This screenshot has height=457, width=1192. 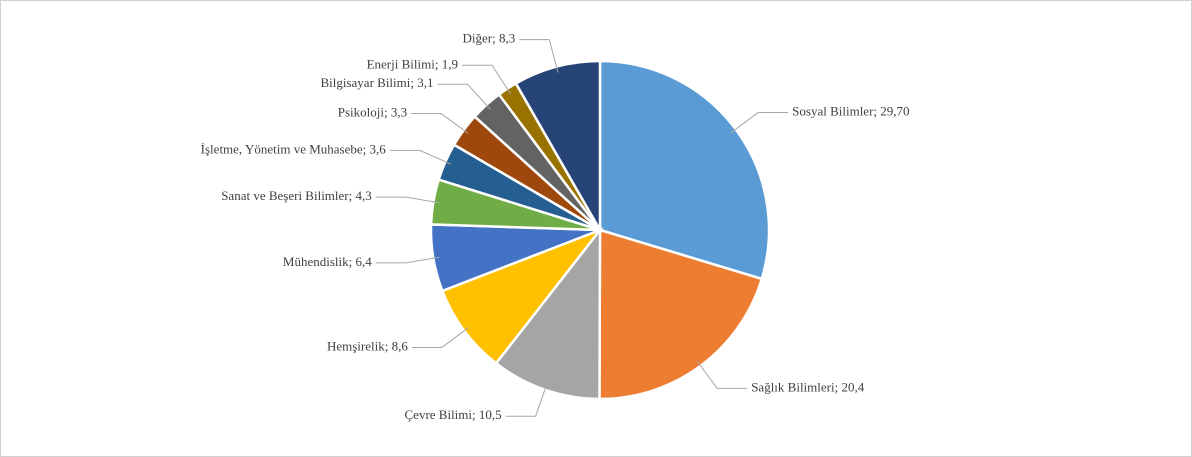 What do you see at coordinates (400, 345) in the screenshot?
I see `label-value: 8,6` at bounding box center [400, 345].